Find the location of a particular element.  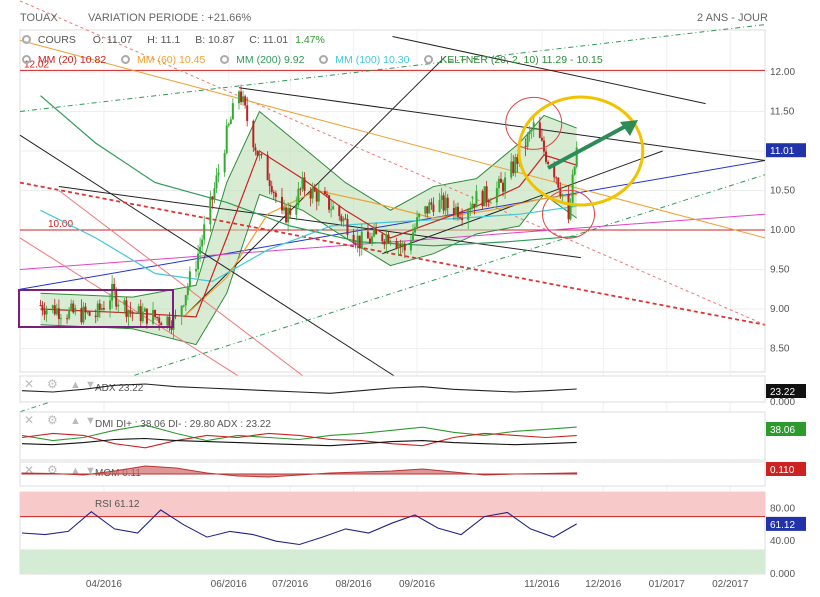

mm100-legend: MM (100) 10.30 is located at coordinates (372, 60).